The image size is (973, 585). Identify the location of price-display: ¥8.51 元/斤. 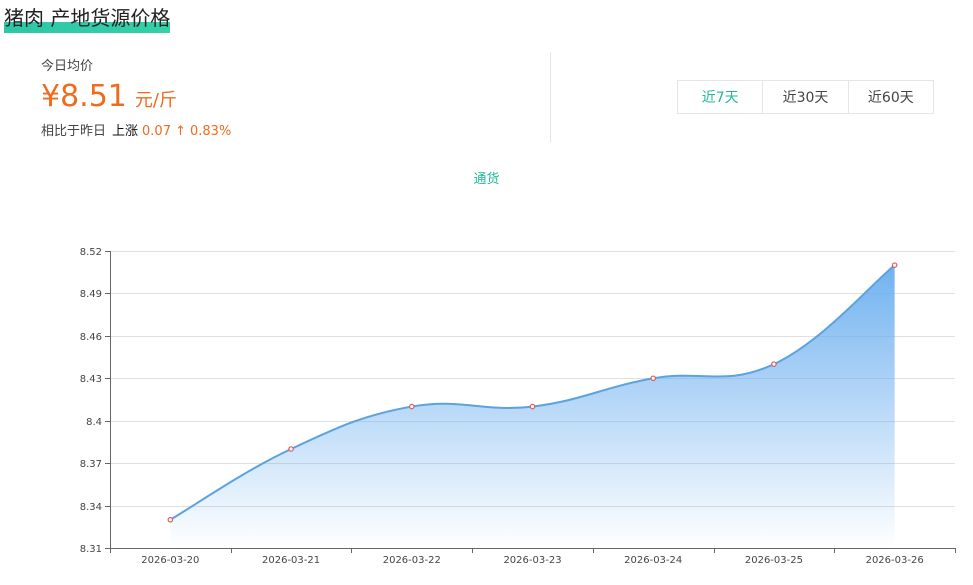
(136, 97).